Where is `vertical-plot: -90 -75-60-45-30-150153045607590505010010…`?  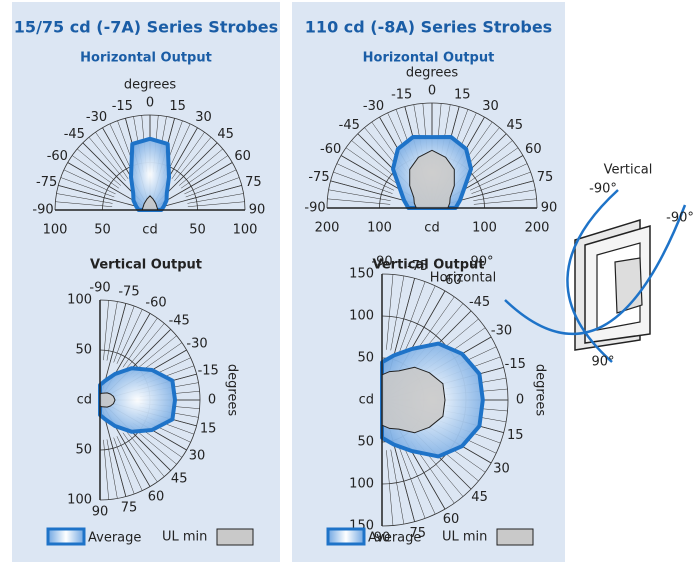 vertical-plot: -90 -75-60-45-30-150153045607590505010010… is located at coordinates (153, 400).